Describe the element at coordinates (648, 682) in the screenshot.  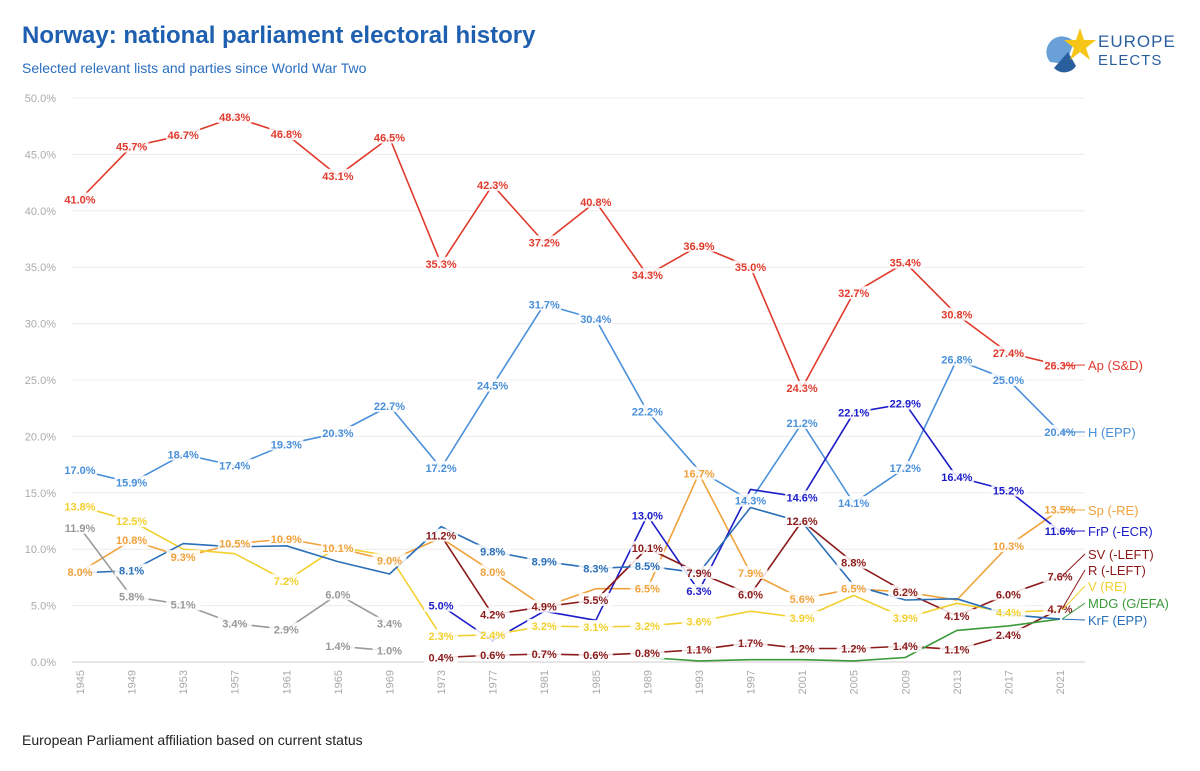
I see `x-tick-label: 1989` at that location.